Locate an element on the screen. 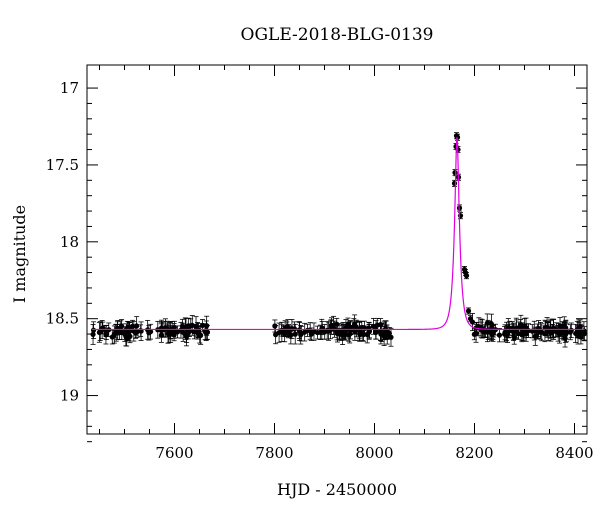 The image size is (600, 512). x-tick-label: 7800 is located at coordinates (274, 453).